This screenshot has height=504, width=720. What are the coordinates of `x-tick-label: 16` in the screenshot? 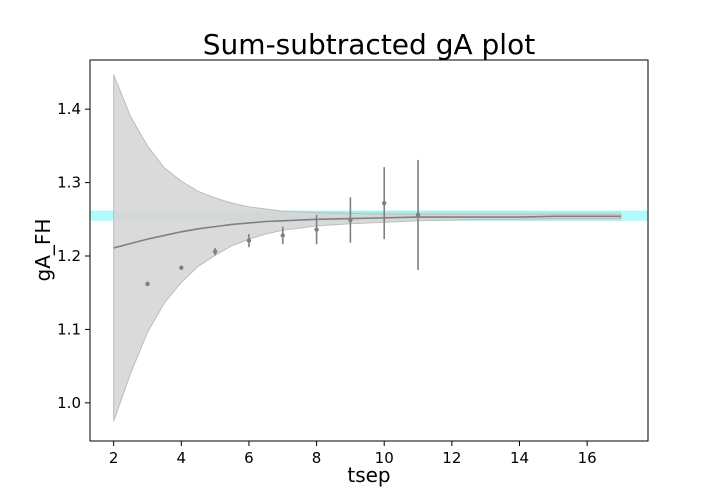 It's located at (587, 458).